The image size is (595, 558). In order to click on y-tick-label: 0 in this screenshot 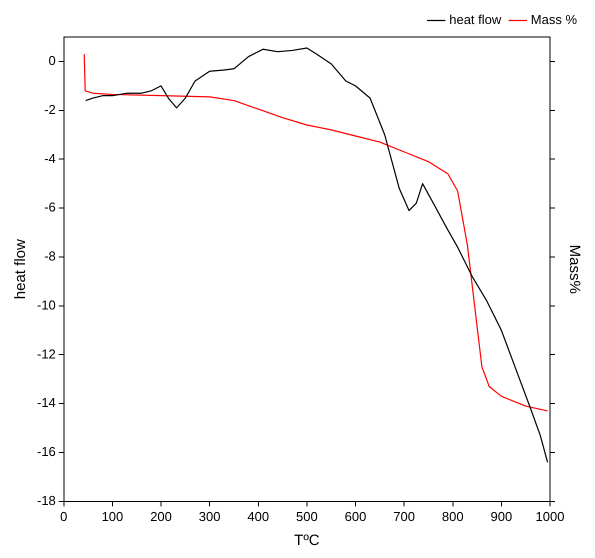, I will do `click(52, 60)`.